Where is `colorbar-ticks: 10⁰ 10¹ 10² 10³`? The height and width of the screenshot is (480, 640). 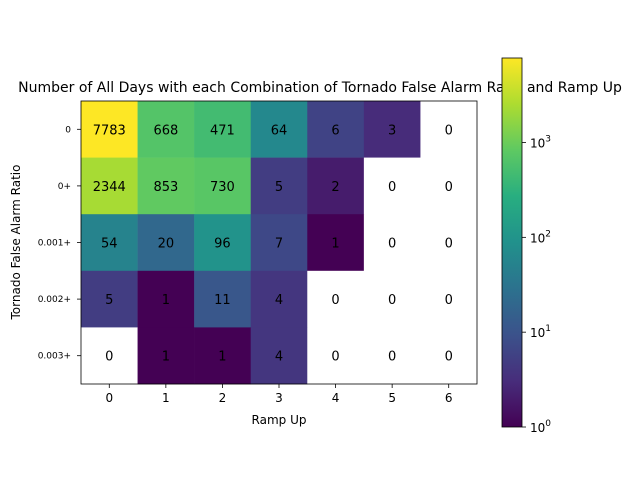
colorbar-ticks: 10⁰ 10¹ 10² 10³ is located at coordinates (536, 285).